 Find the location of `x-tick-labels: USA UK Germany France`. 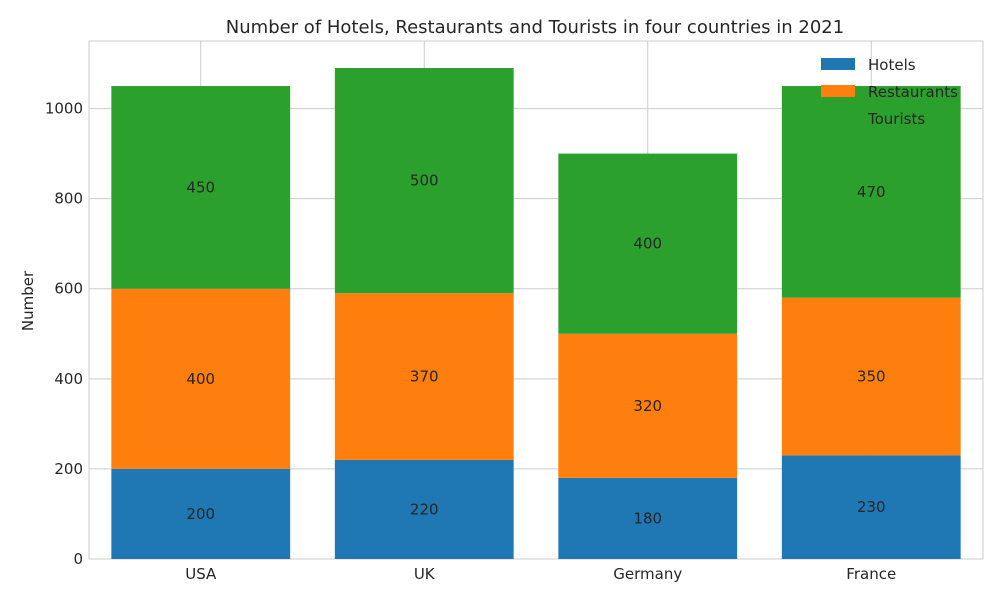

x-tick-labels: USA UK Germany France is located at coordinates (540, 574).